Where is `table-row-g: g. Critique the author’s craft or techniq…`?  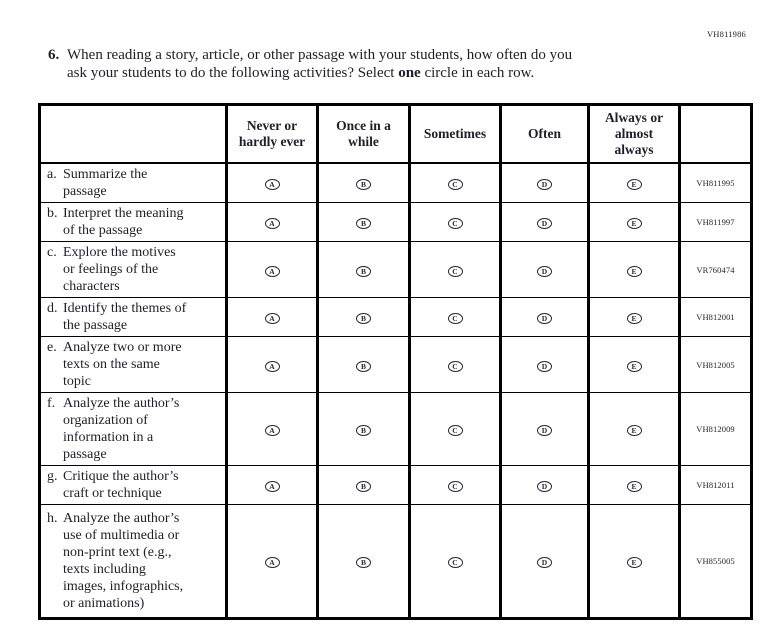 table-row-g: g. Critique the author’s craft or techniq… is located at coordinates (395, 485).